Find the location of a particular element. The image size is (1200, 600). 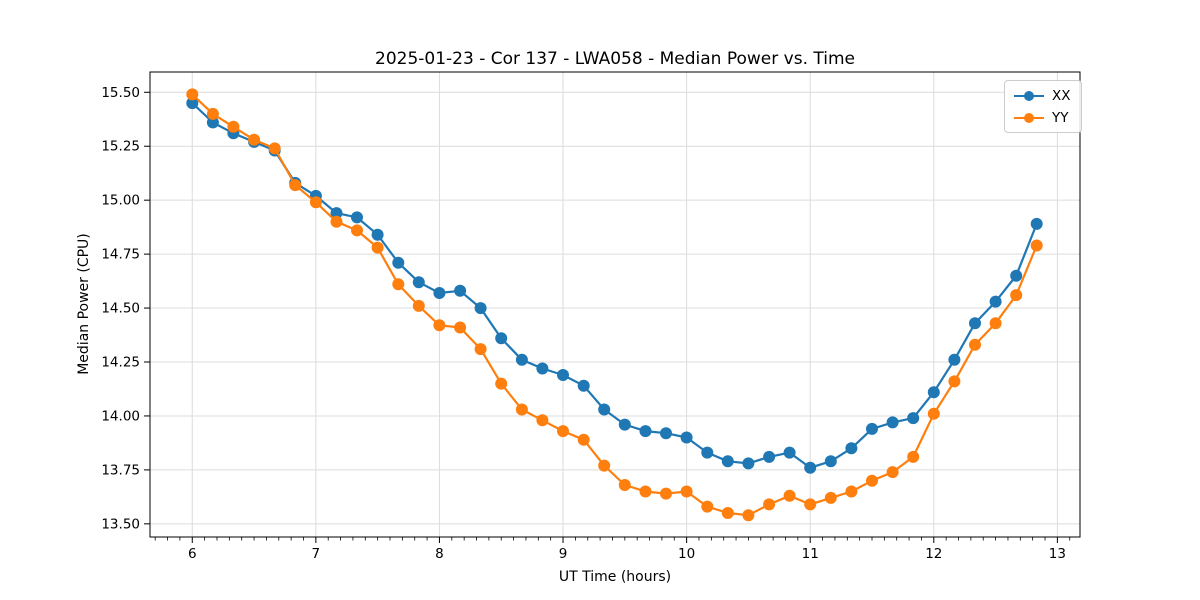

legend: XX YY is located at coordinates (1043, 106).